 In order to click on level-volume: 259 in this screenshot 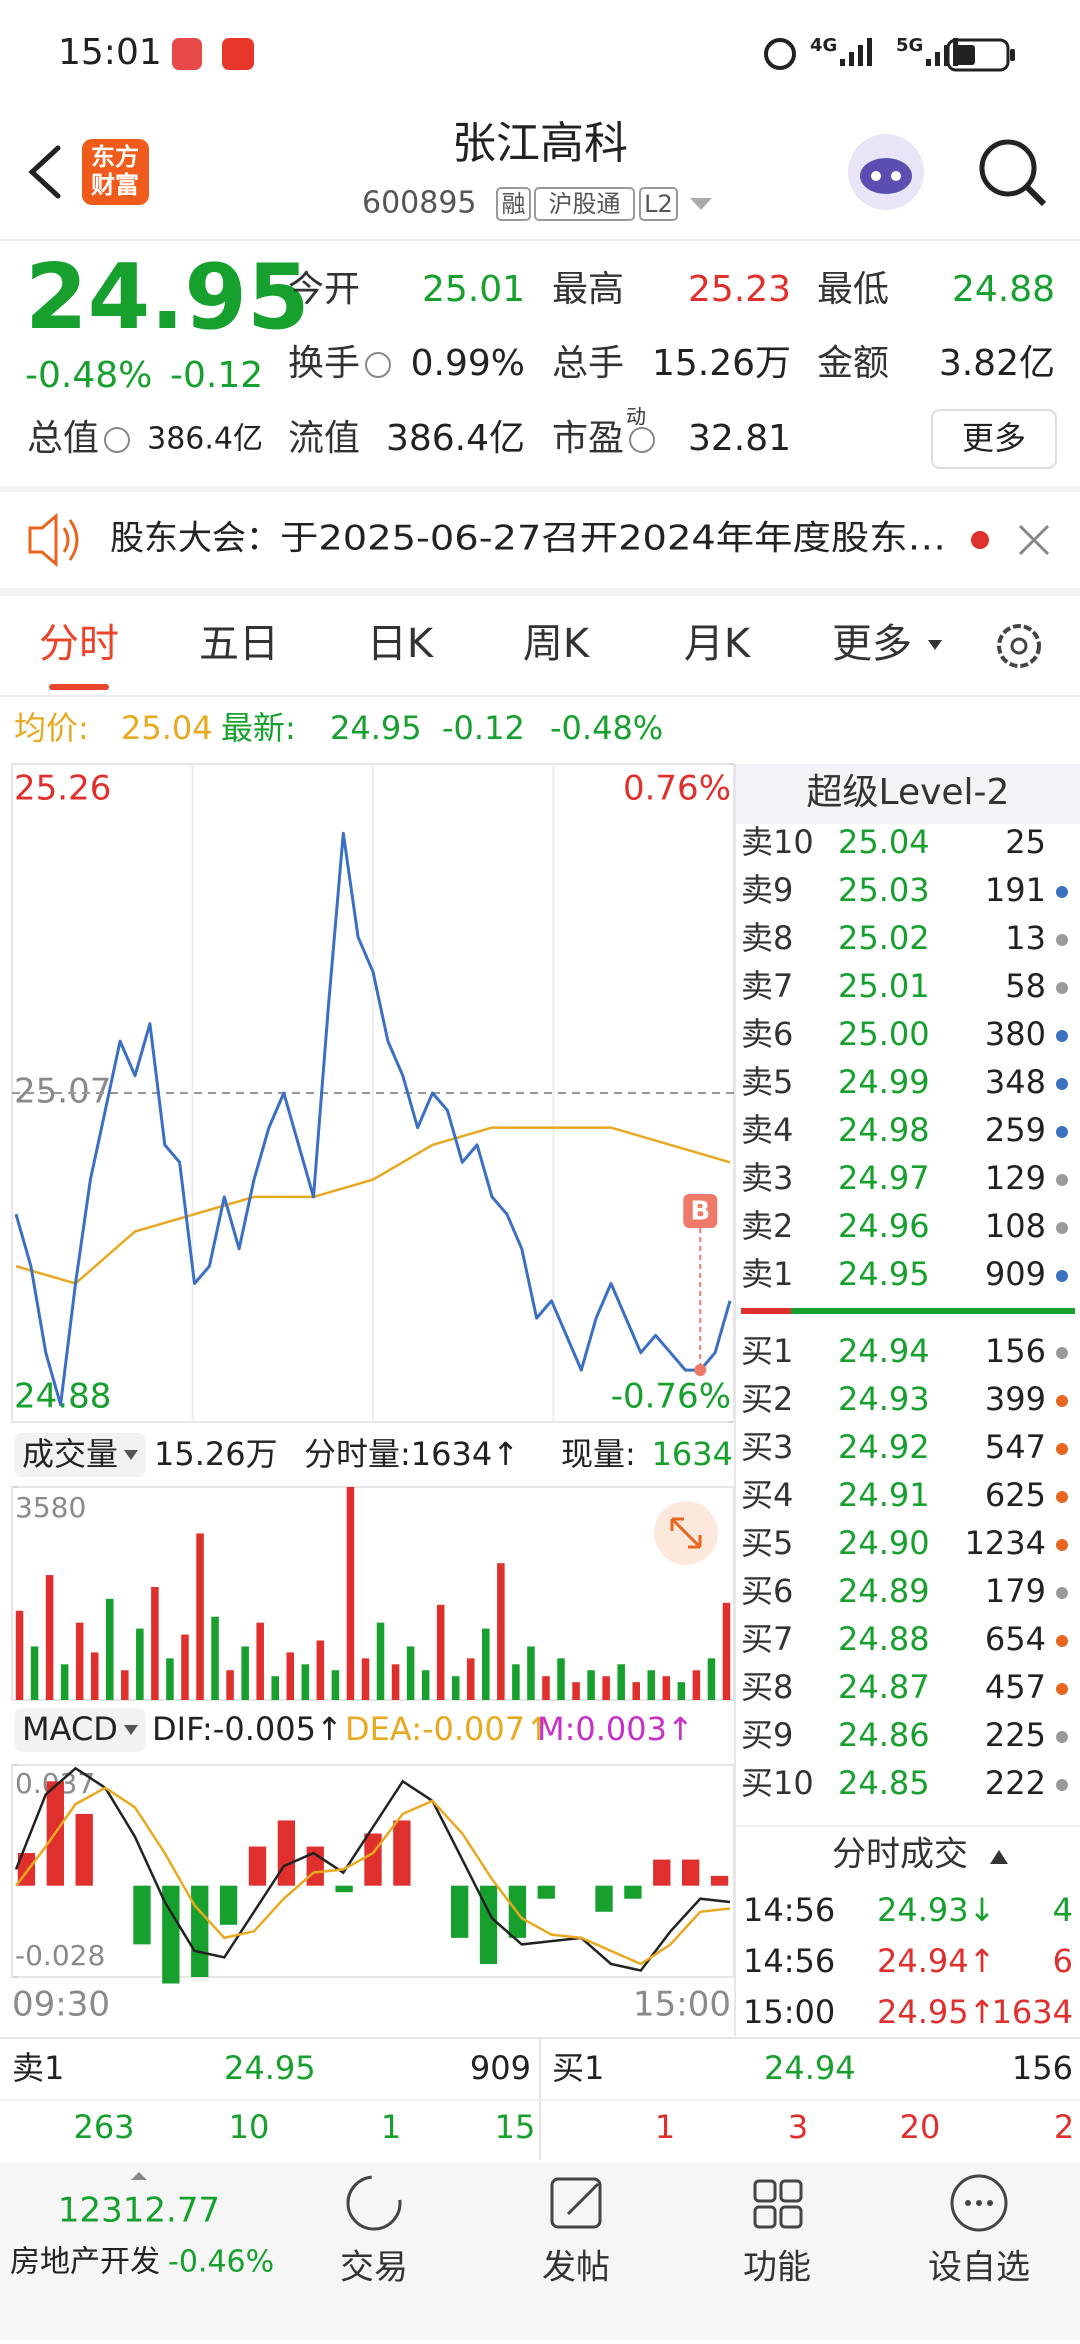, I will do `click(1015, 1130)`.